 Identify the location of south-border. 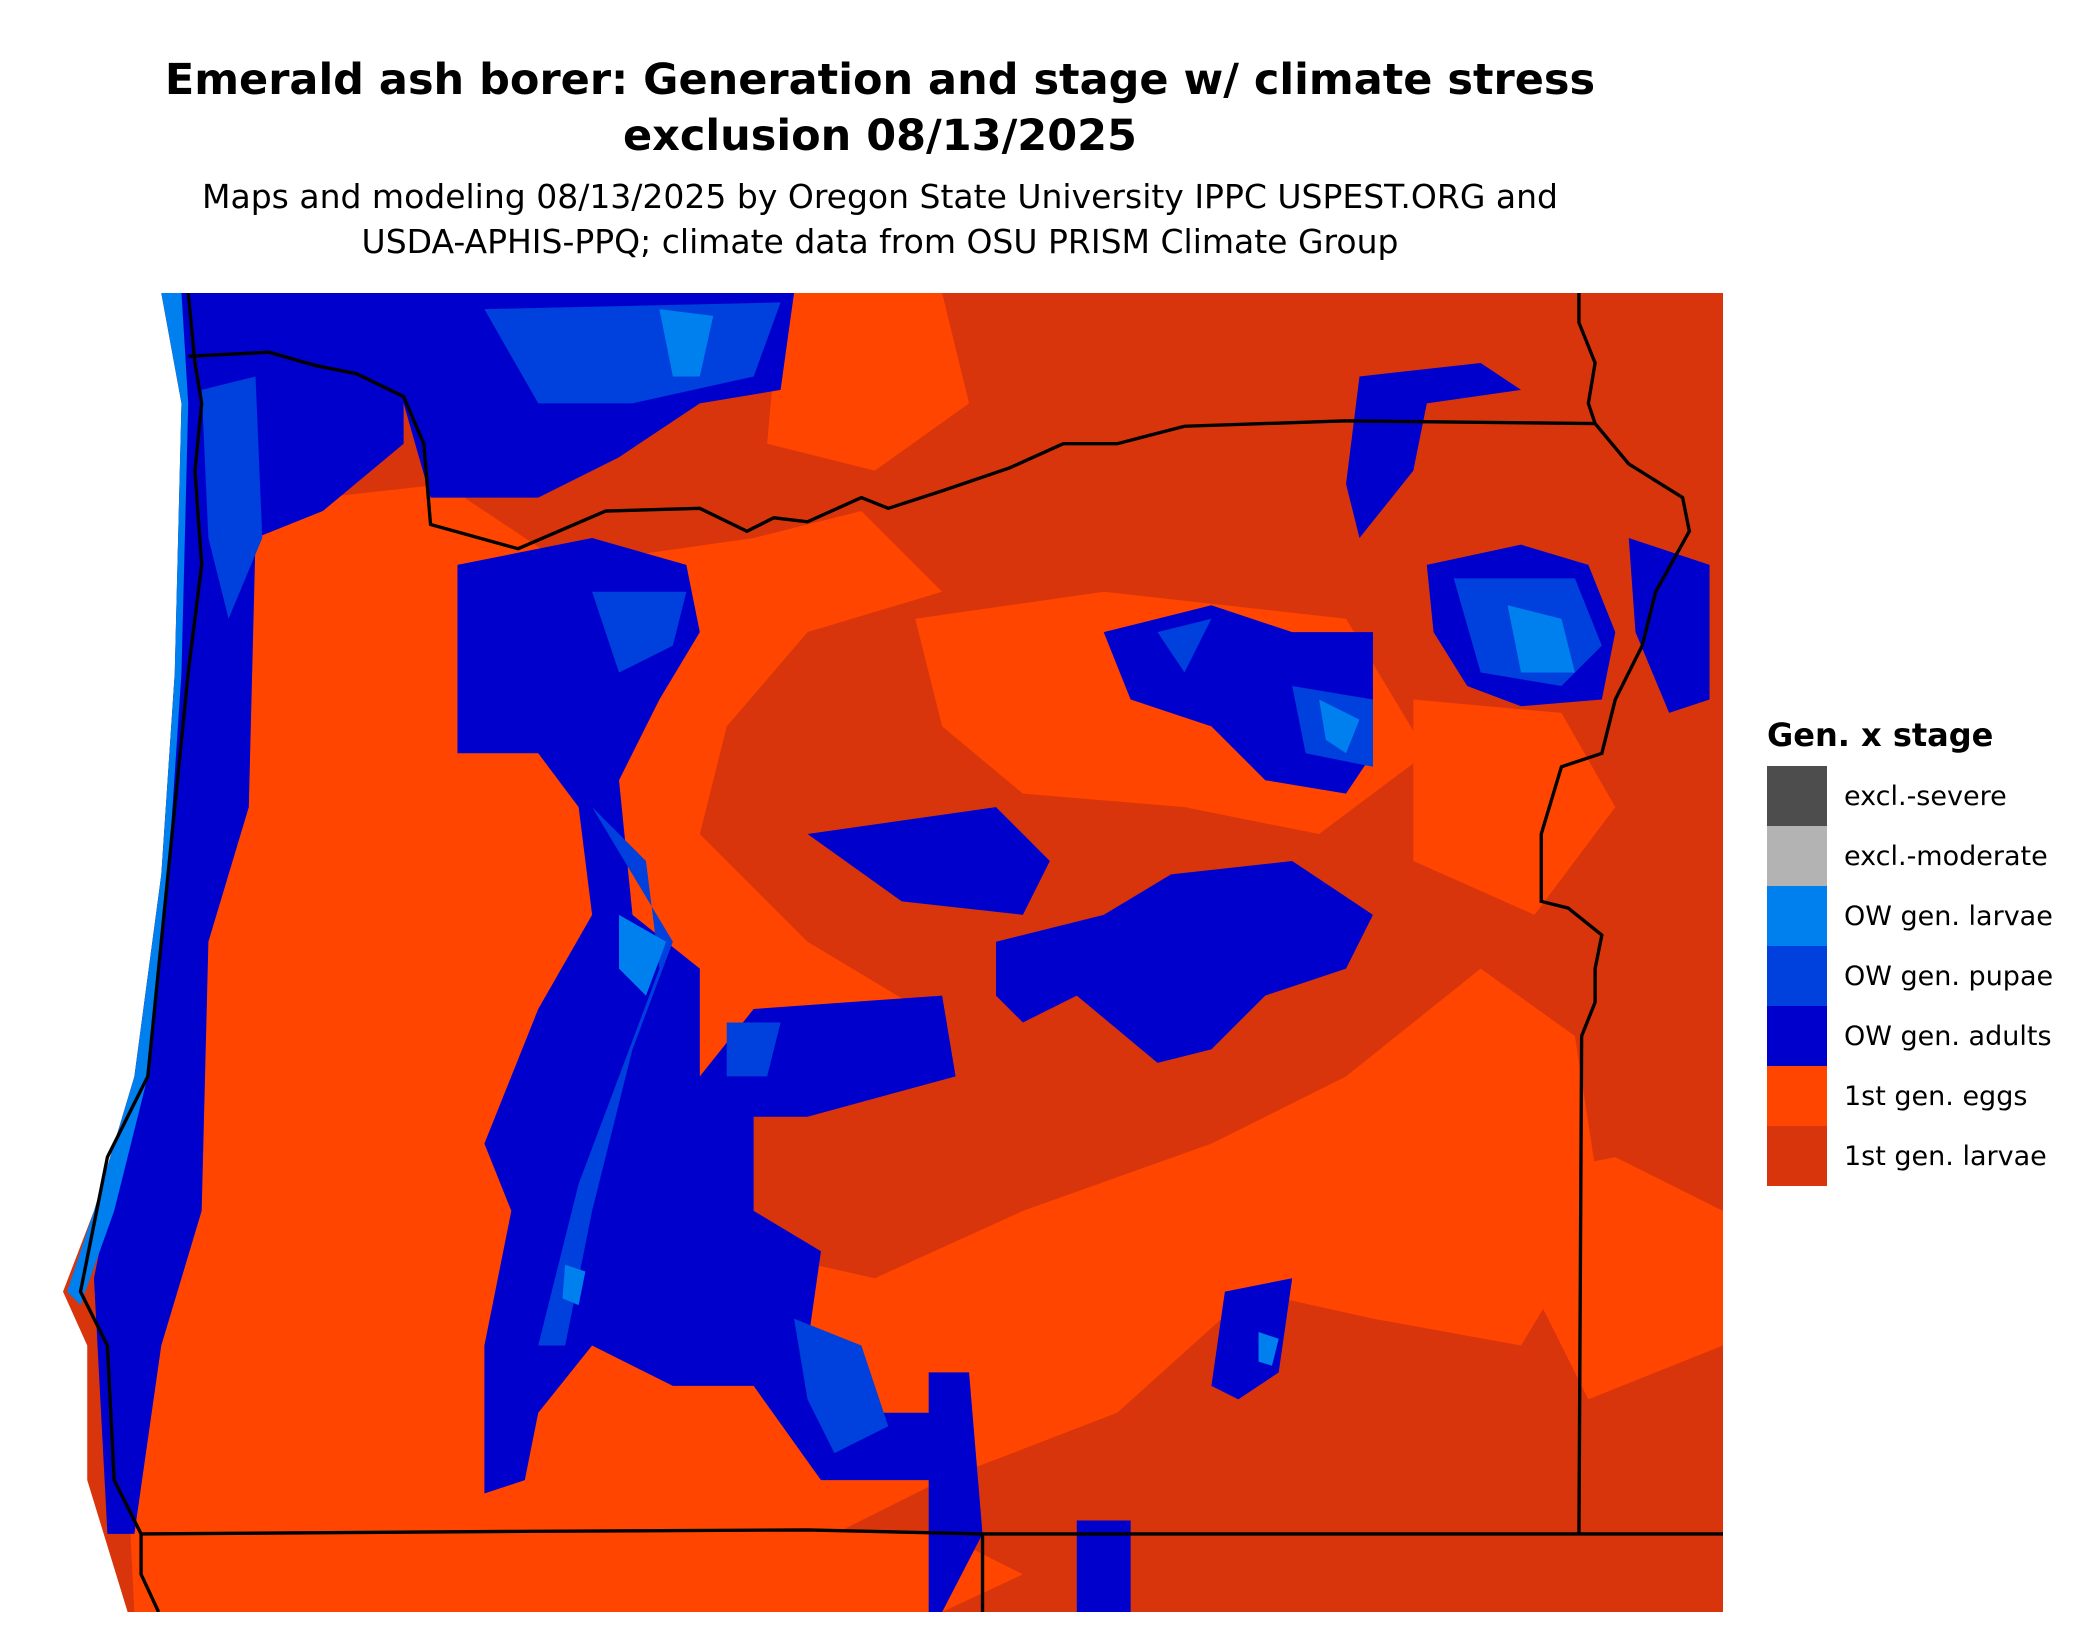
(932, 1532).